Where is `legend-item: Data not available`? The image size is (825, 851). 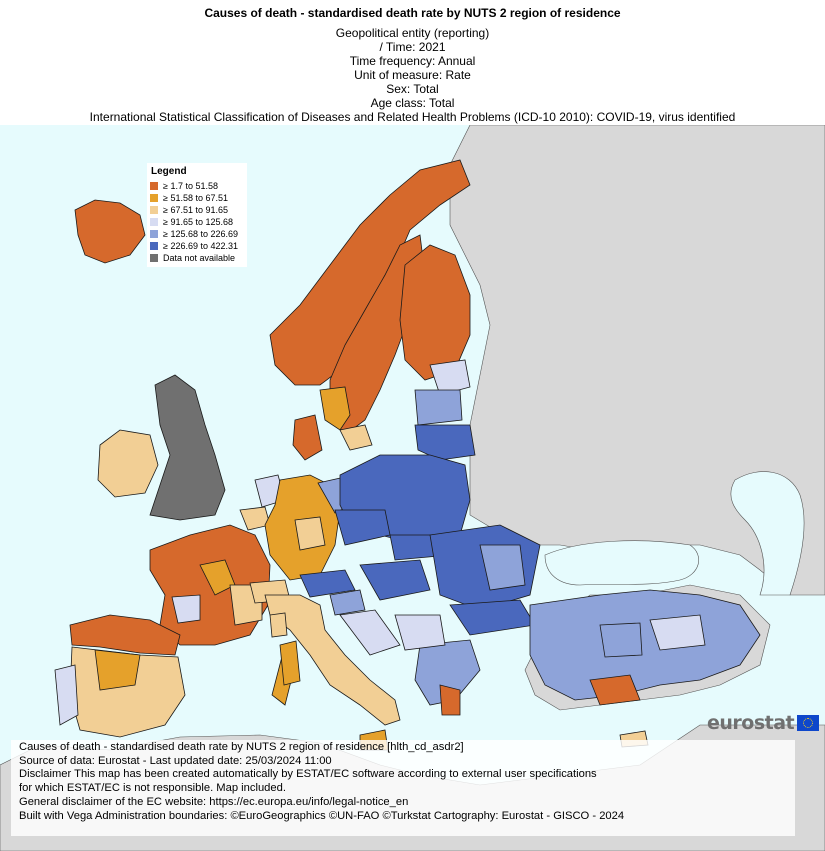
legend-item: Data not available is located at coordinates (197, 258).